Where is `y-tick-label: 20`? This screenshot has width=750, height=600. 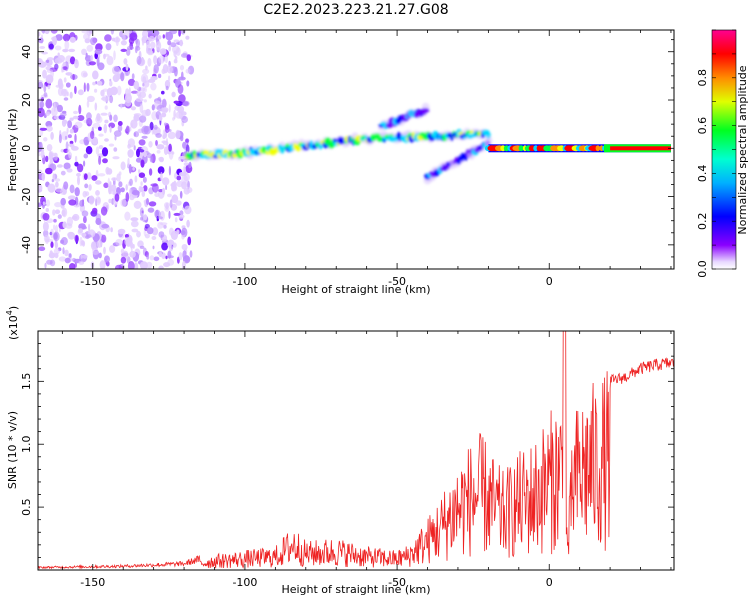 y-tick-label: 20 is located at coordinates (26, 100).